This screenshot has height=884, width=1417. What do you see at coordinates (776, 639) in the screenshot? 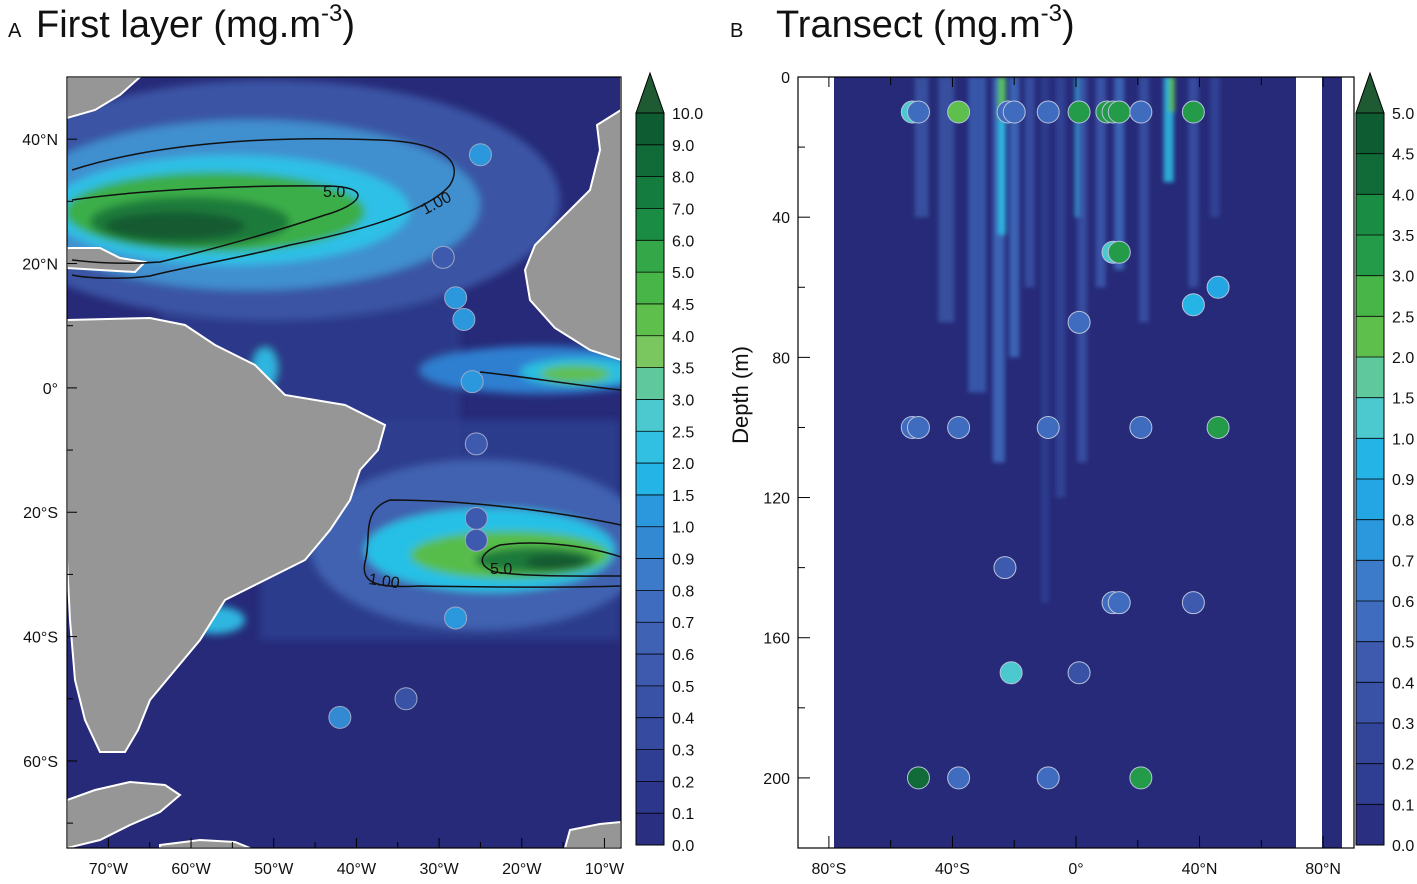
I see `depth-label: 160` at bounding box center [776, 639].